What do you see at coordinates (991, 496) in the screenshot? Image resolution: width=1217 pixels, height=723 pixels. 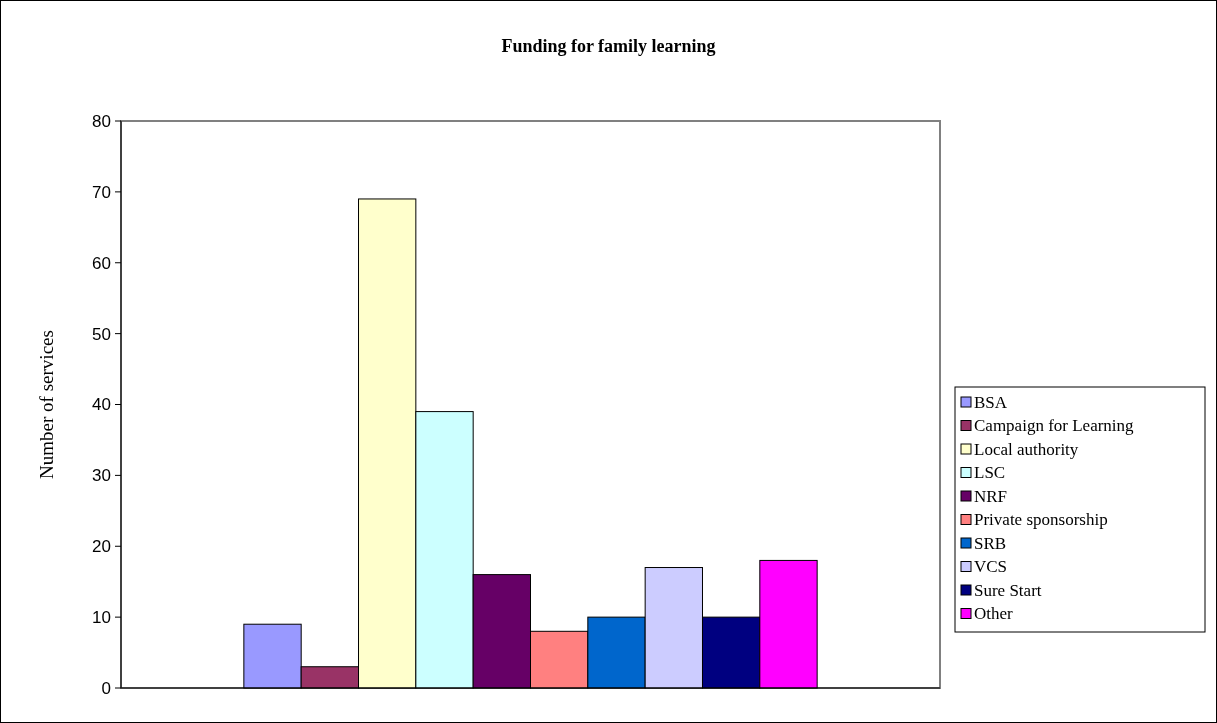 I see `legend-label: NRF` at bounding box center [991, 496].